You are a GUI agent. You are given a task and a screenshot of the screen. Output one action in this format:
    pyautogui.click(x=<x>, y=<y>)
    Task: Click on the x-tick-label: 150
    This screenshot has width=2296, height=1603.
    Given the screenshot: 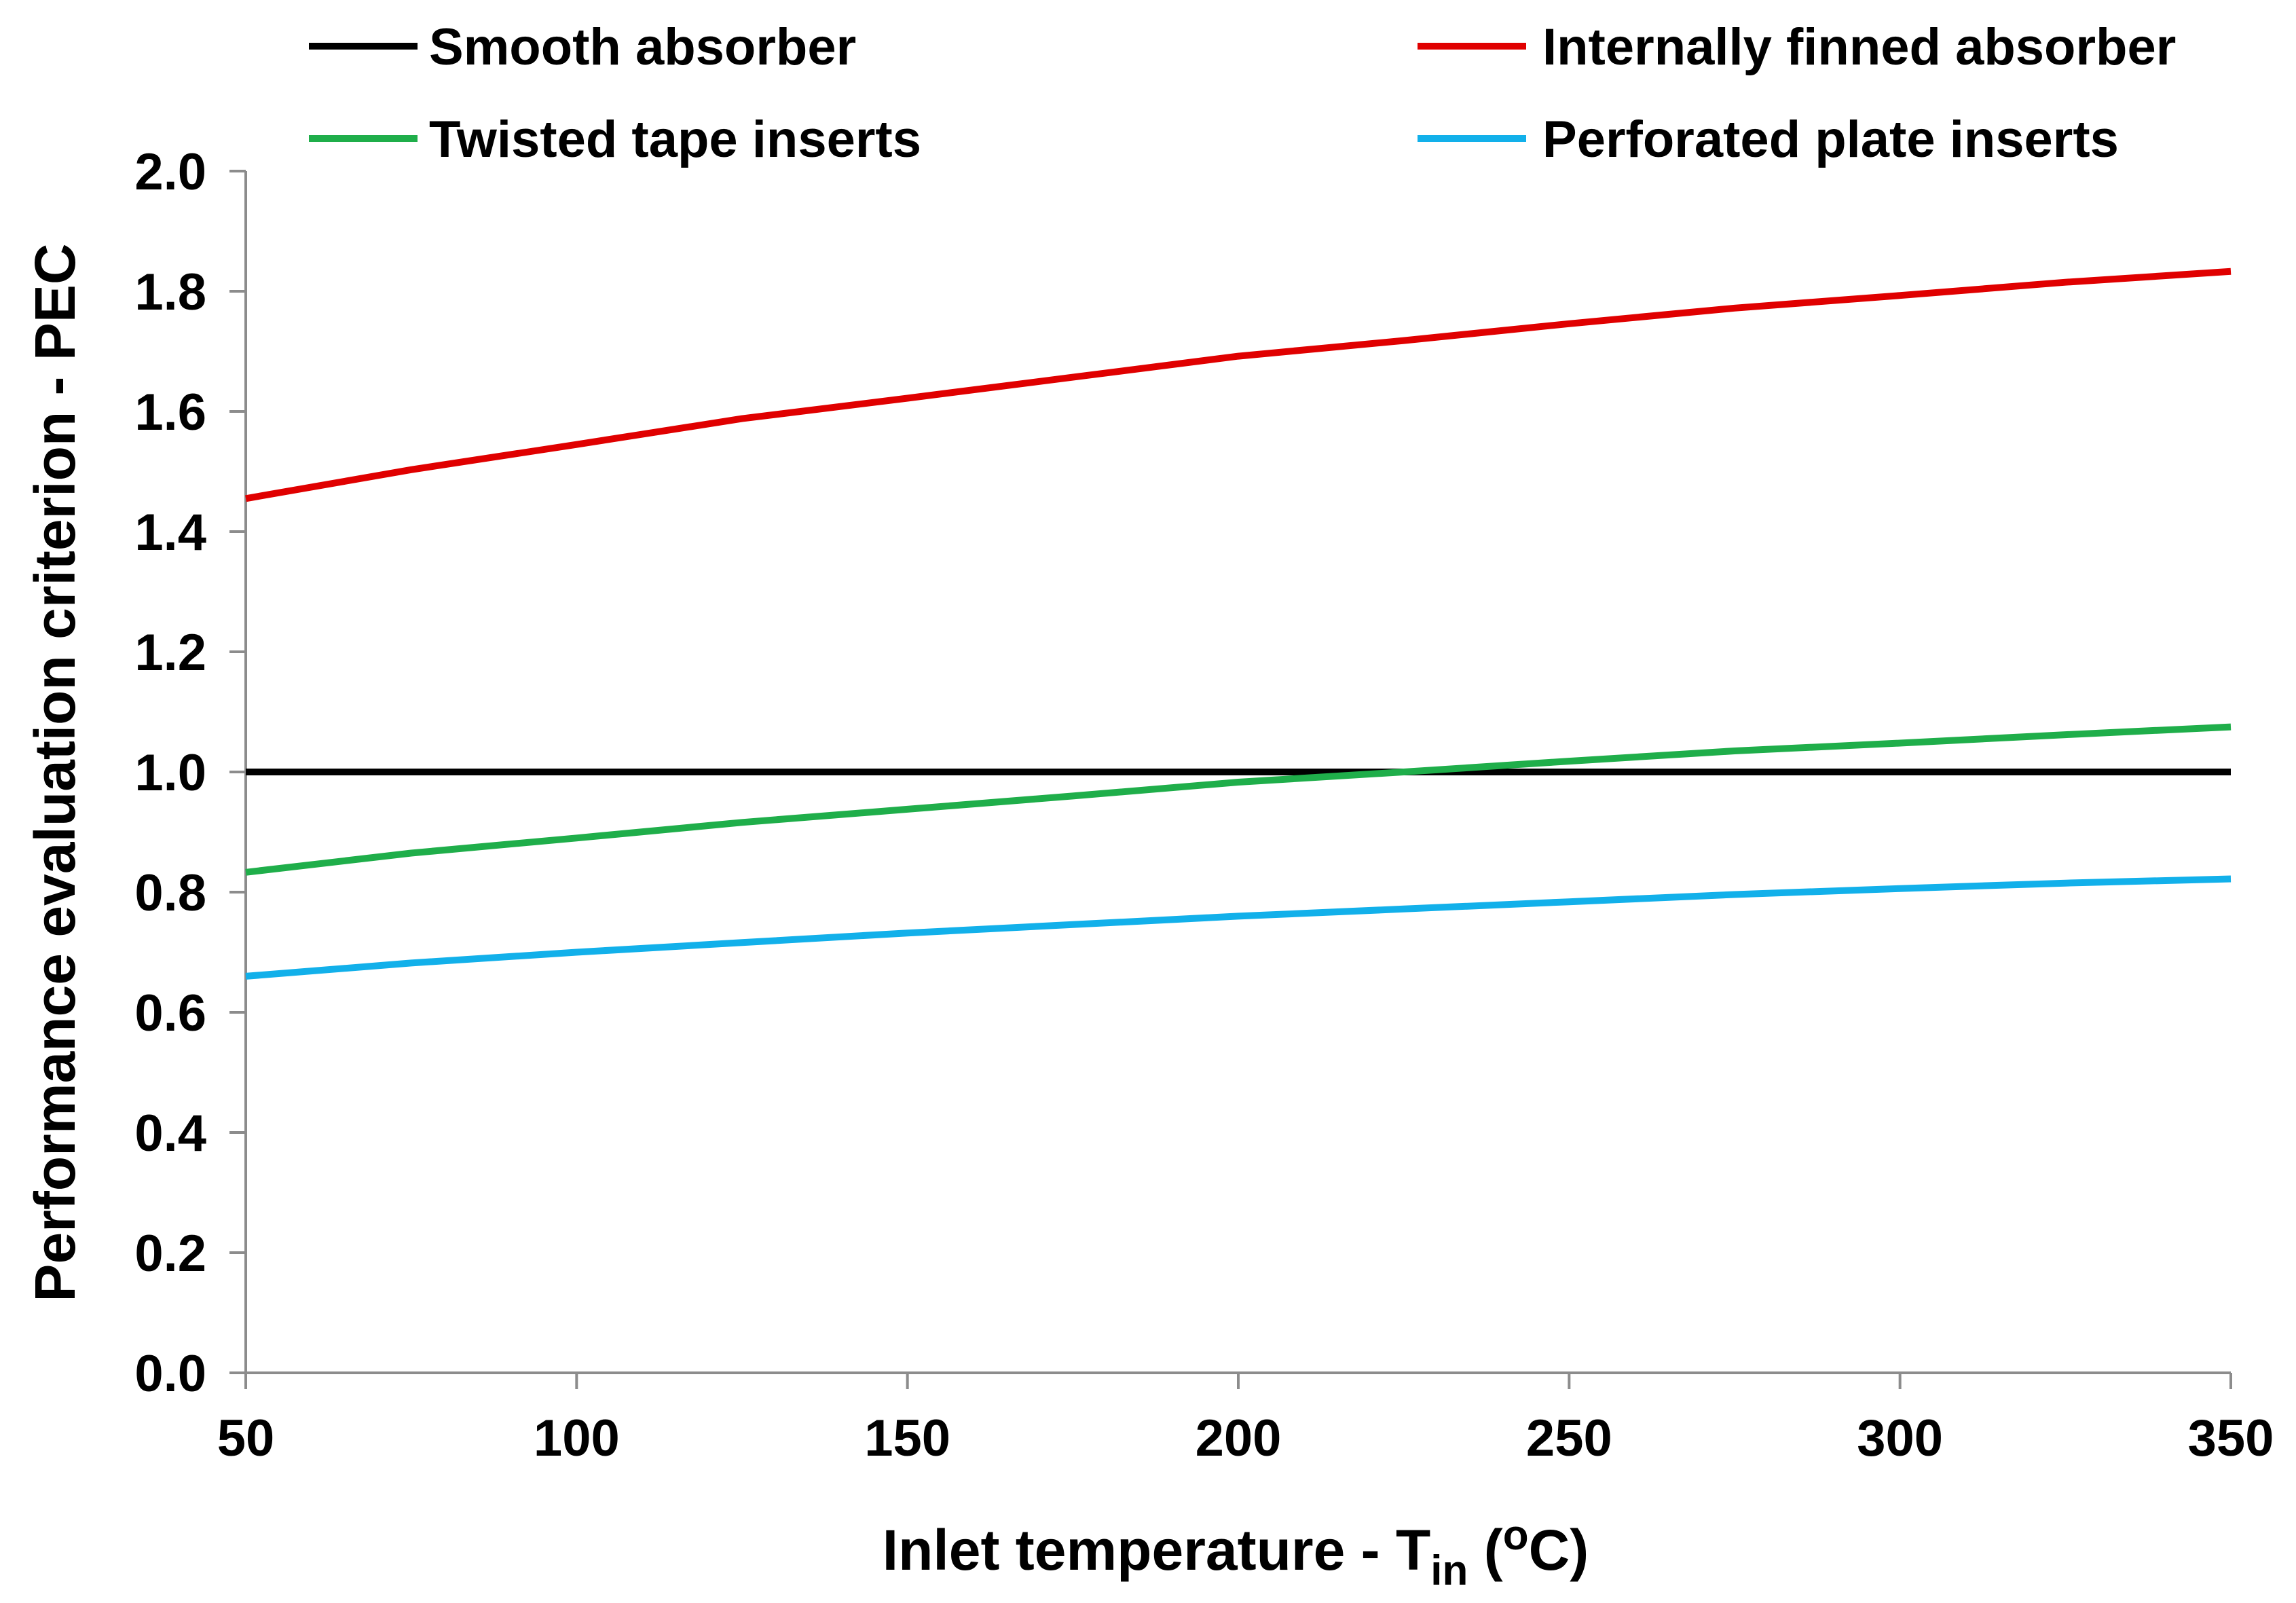 What is the action you would take?
    pyautogui.click(x=907, y=1438)
    